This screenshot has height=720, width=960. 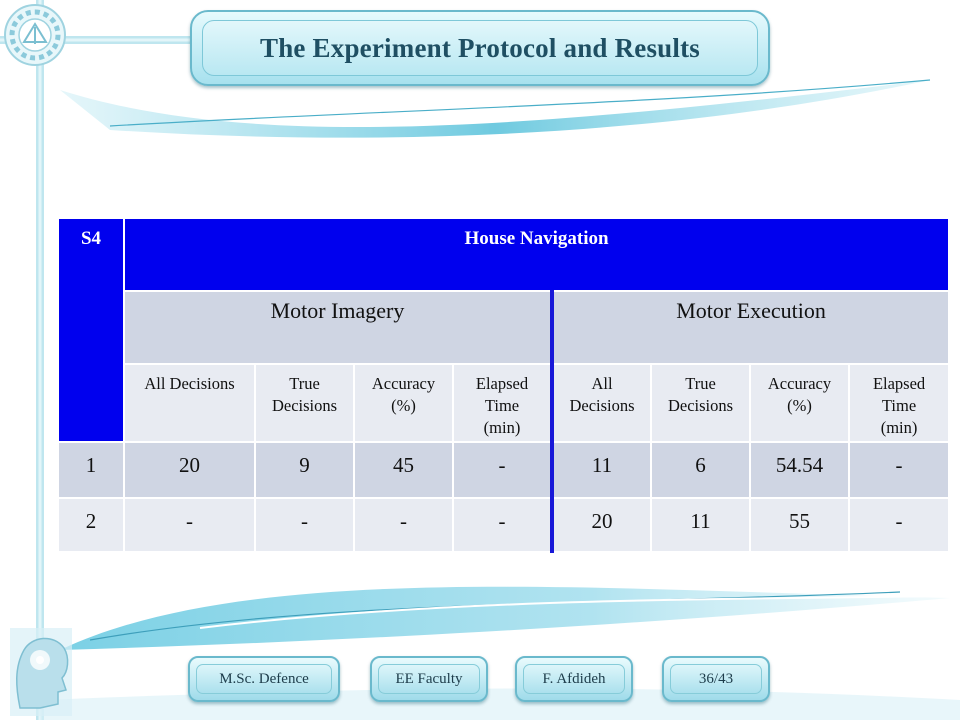 I want to click on footer-faculty-box: EE Faculty, so click(x=429, y=679).